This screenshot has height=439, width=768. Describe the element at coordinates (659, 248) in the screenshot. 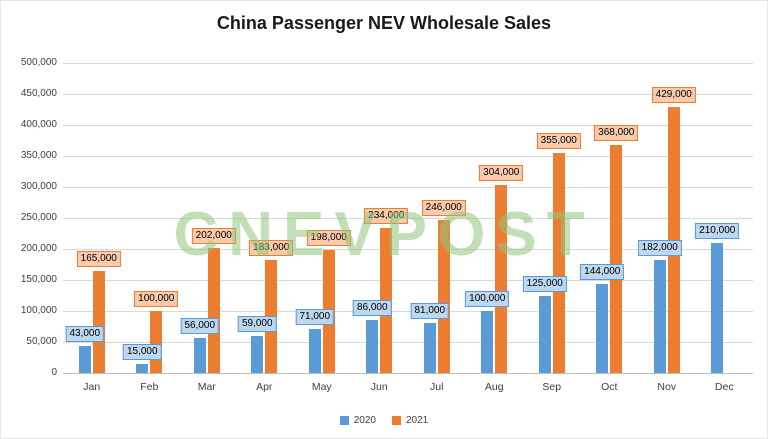

I see `data-label-2020-nov: 182,000` at that location.